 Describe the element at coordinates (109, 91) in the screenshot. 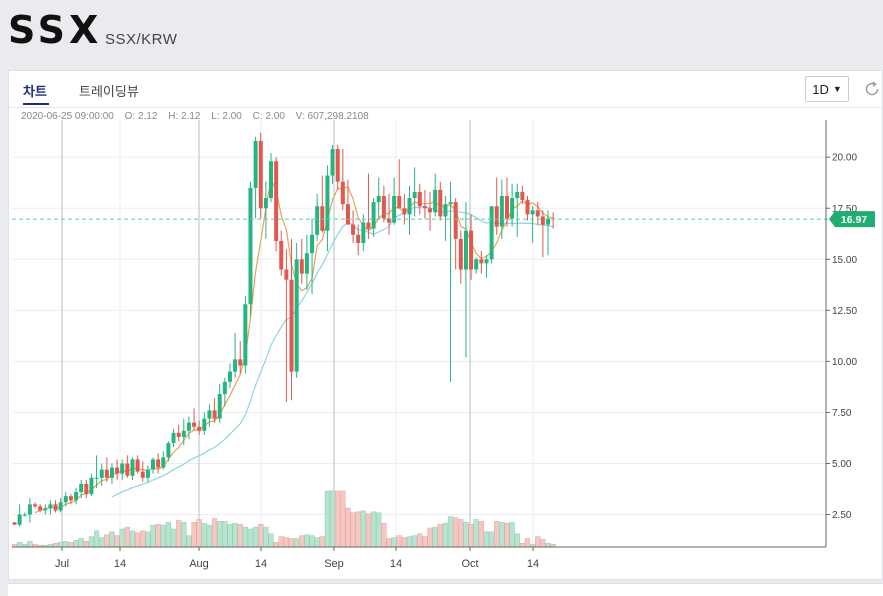

I see `tab-tradingview: 트레이딩뷰` at that location.